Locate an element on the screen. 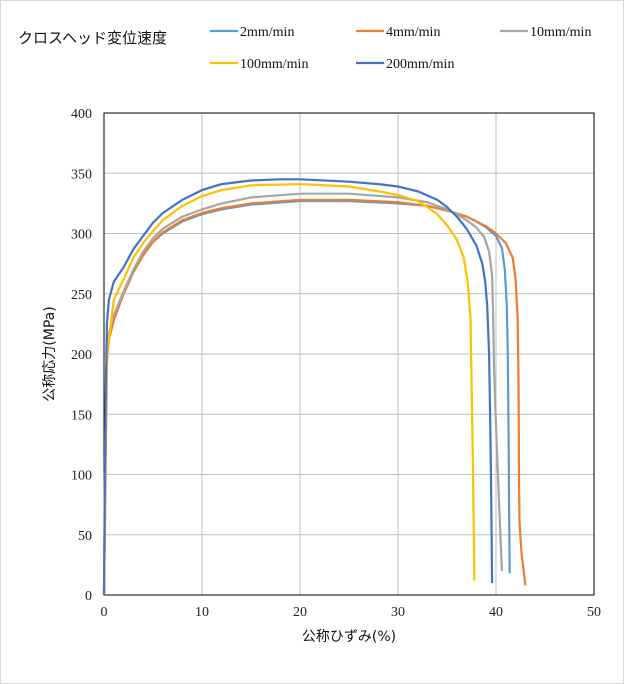 The height and width of the screenshot is (684, 624). x-tick-label: 40 is located at coordinates (496, 612).